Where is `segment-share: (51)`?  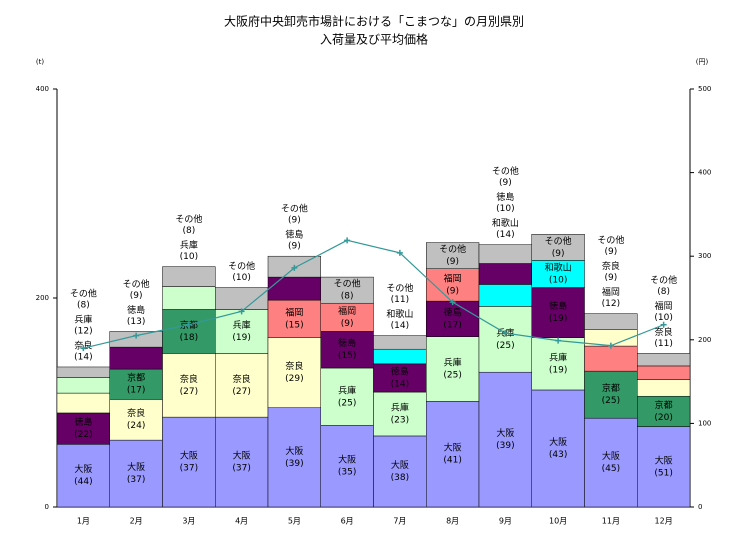 segment-share: (51) is located at coordinates (663, 473).